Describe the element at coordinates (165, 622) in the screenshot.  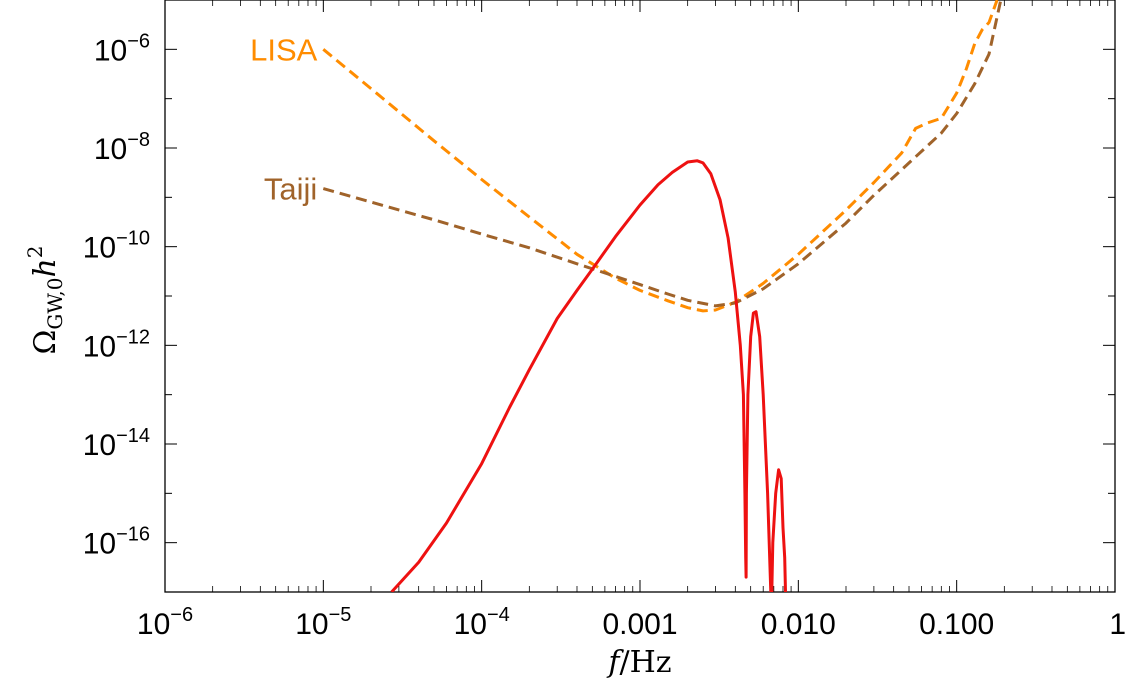
I see `x-tick-label: 10⁻⁶` at that location.